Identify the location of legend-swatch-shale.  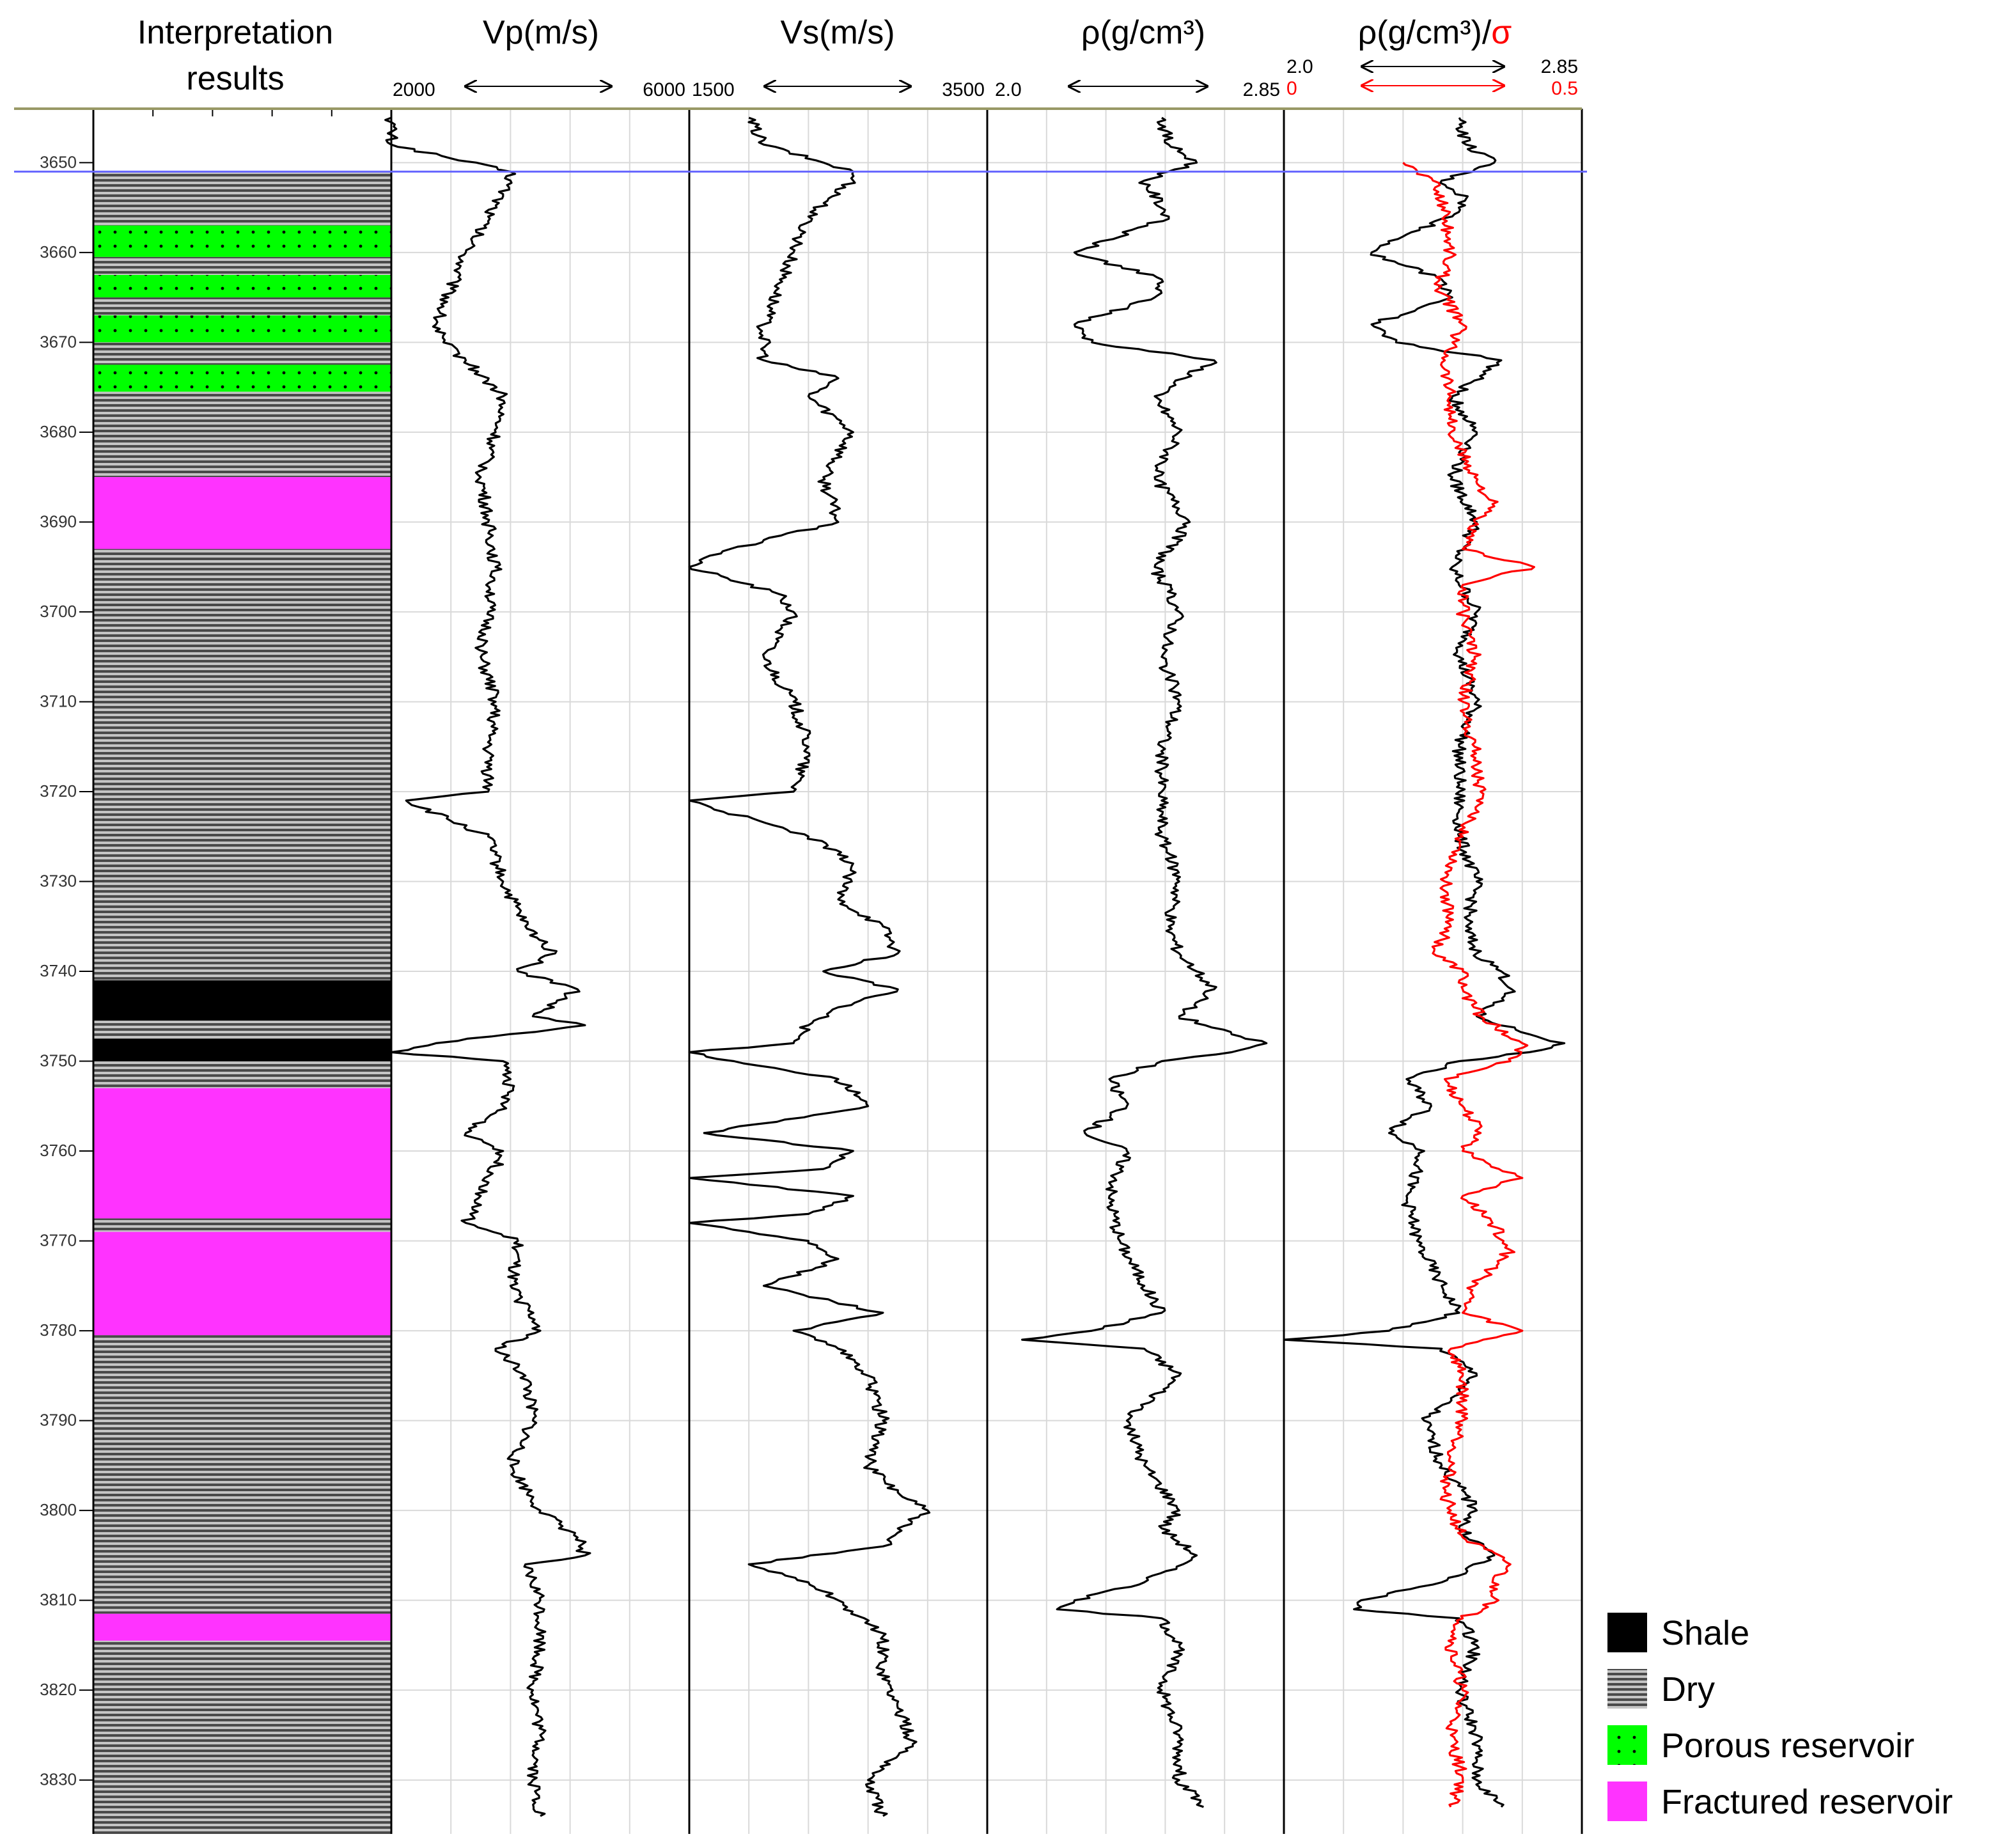
(1627, 1632).